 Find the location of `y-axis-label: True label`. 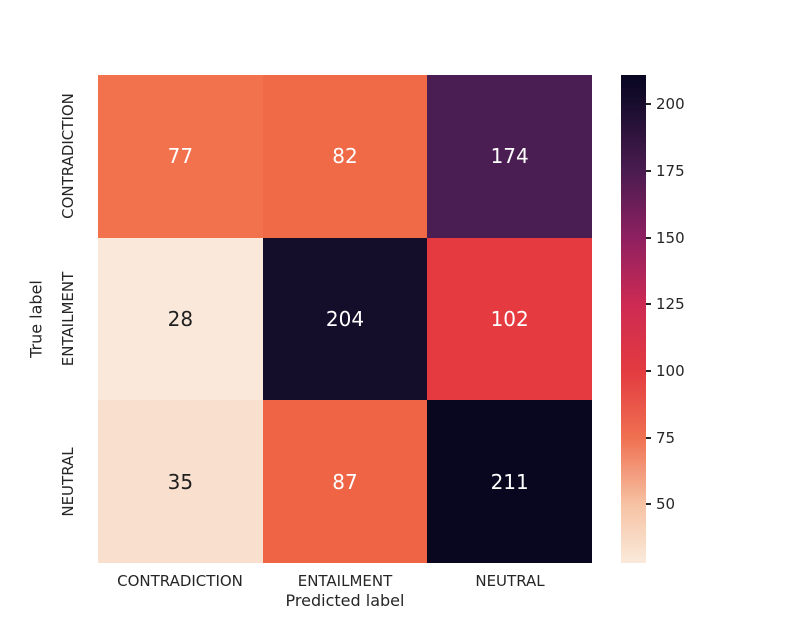

y-axis-label: True label is located at coordinates (36, 319).